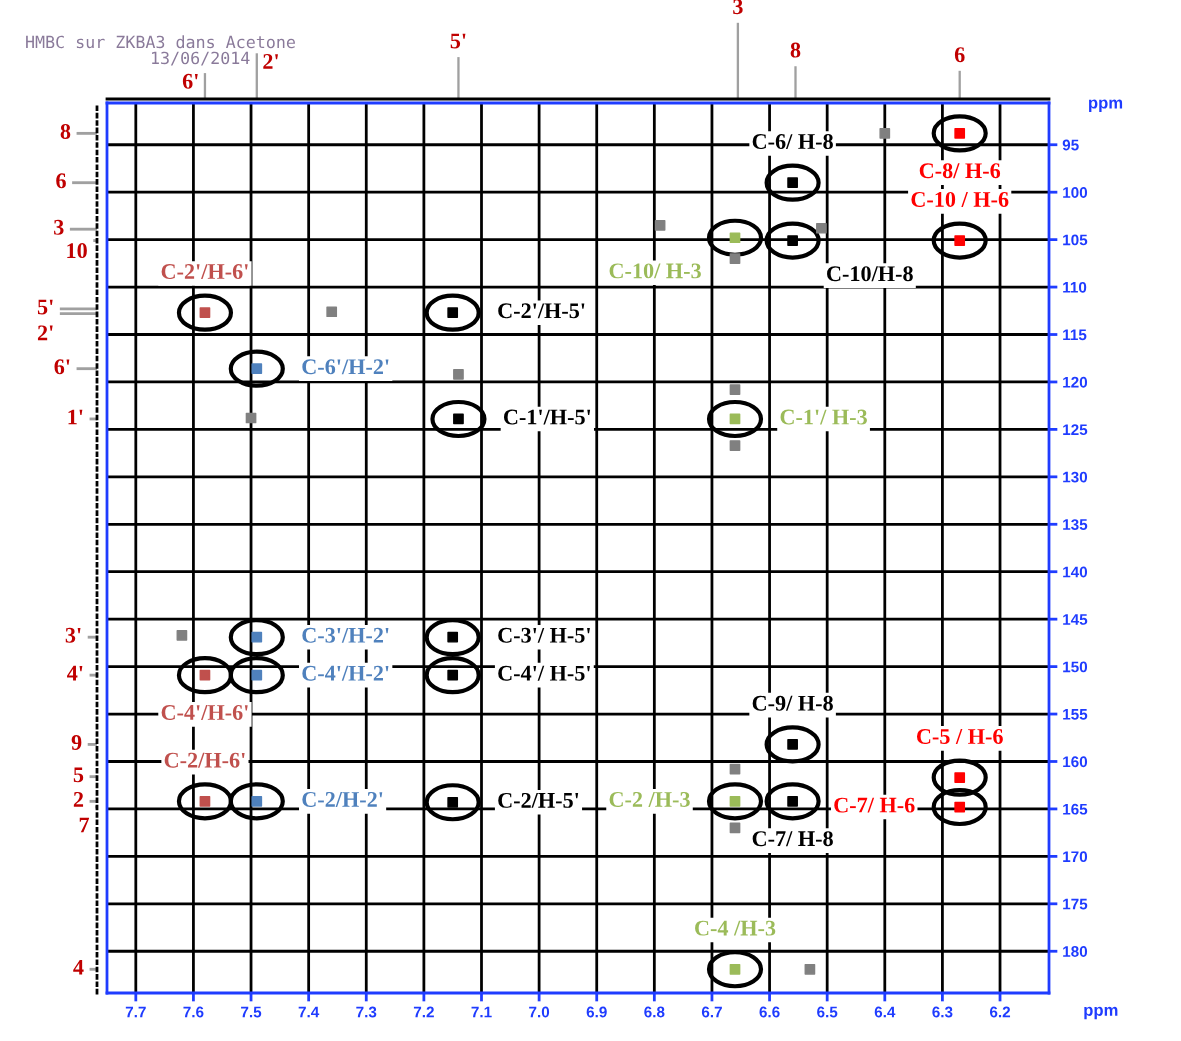  Describe the element at coordinates (874, 805) in the screenshot. I see `data-label: C-7/ H-6` at that location.